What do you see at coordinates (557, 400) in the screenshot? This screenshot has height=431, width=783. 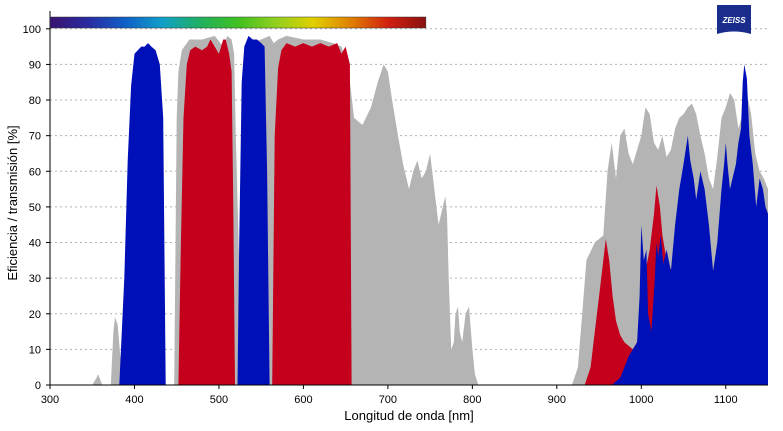 I see `x-tick-label: 900` at bounding box center [557, 400].